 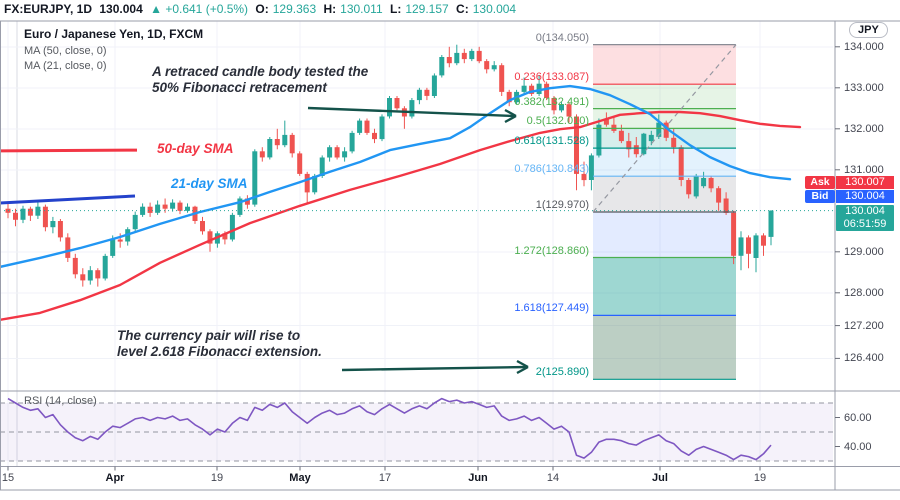 What do you see at coordinates (478, 478) in the screenshot?
I see `time-axis-tick: Jun` at bounding box center [478, 478].